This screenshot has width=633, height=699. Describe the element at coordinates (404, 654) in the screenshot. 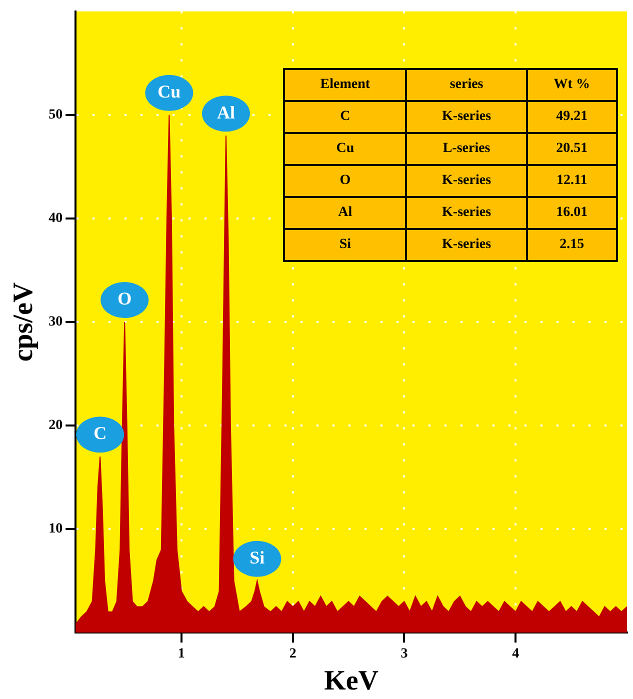

I see `x-tick-label: 3` at that location.